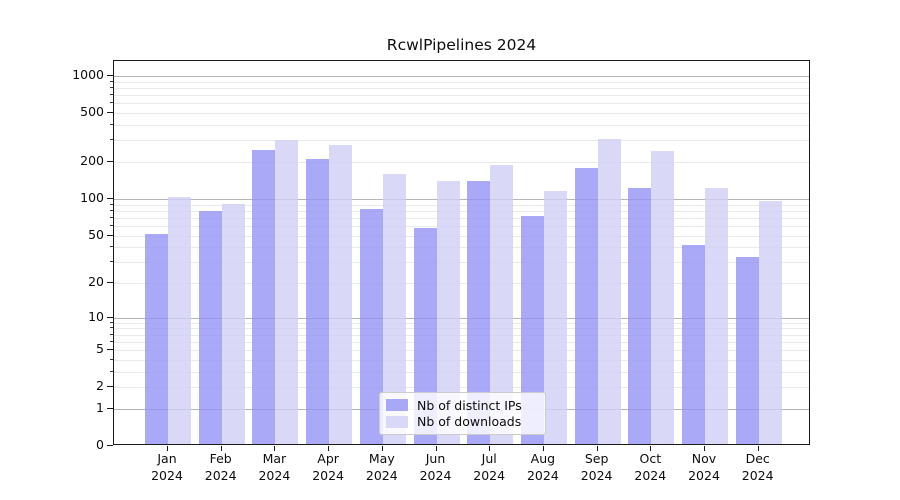  I want to click on x-tick-label: Apr 2024, so click(328, 467).